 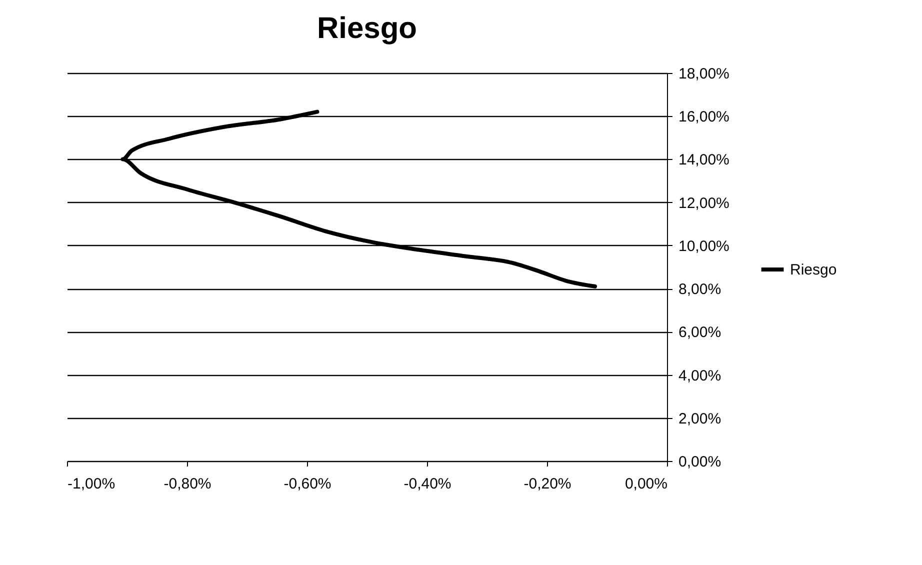 I want to click on x-tick-label: -0,20%, so click(x=548, y=484).